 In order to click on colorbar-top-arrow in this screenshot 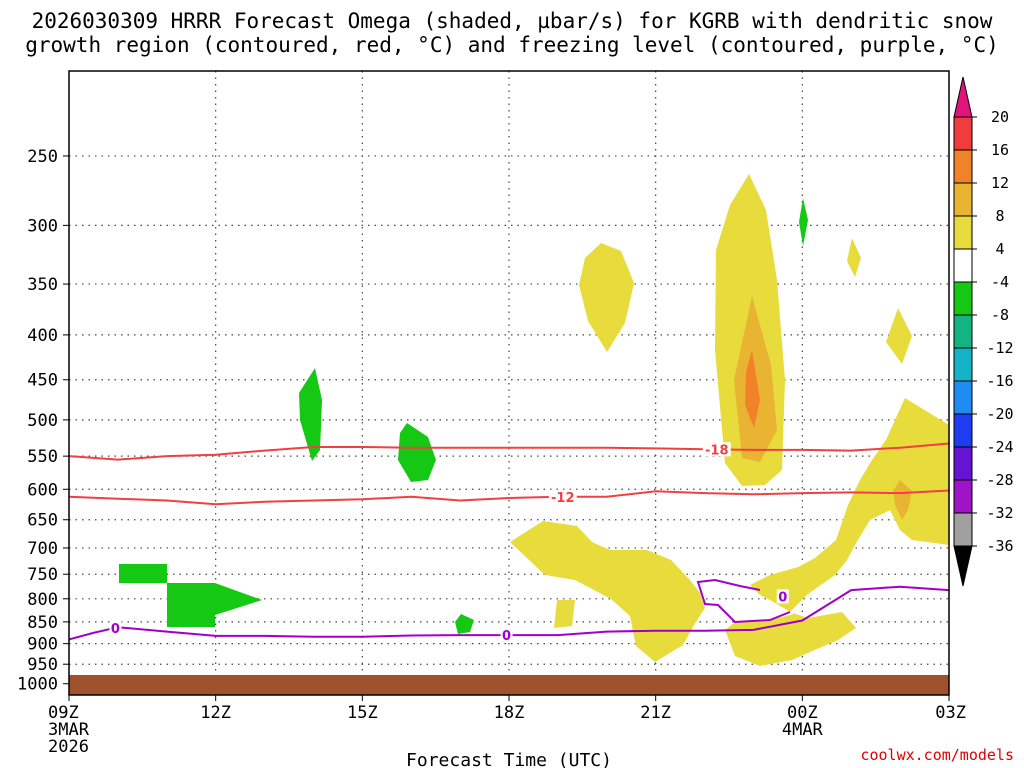, I will do `click(963, 97)`.